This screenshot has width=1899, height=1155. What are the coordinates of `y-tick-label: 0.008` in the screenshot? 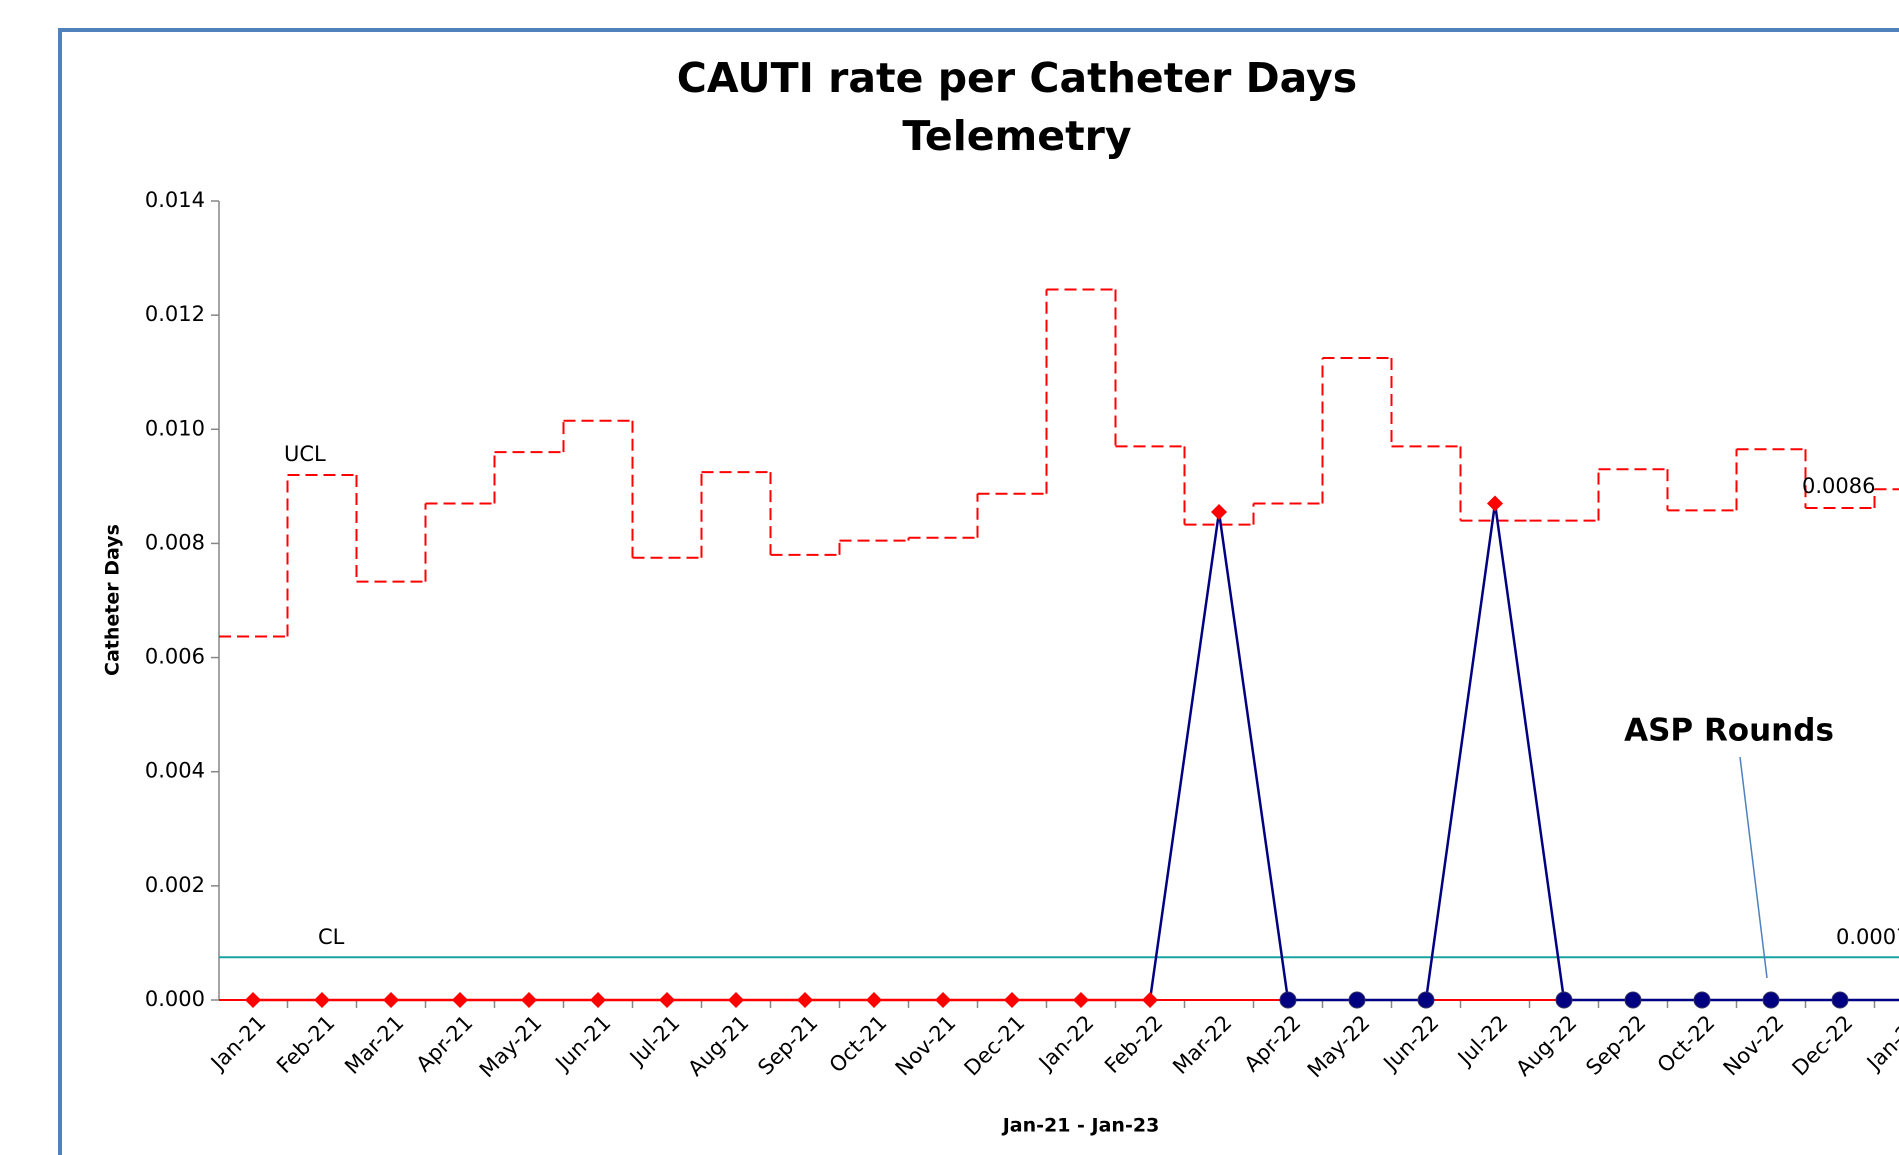 It's located at (175, 542).